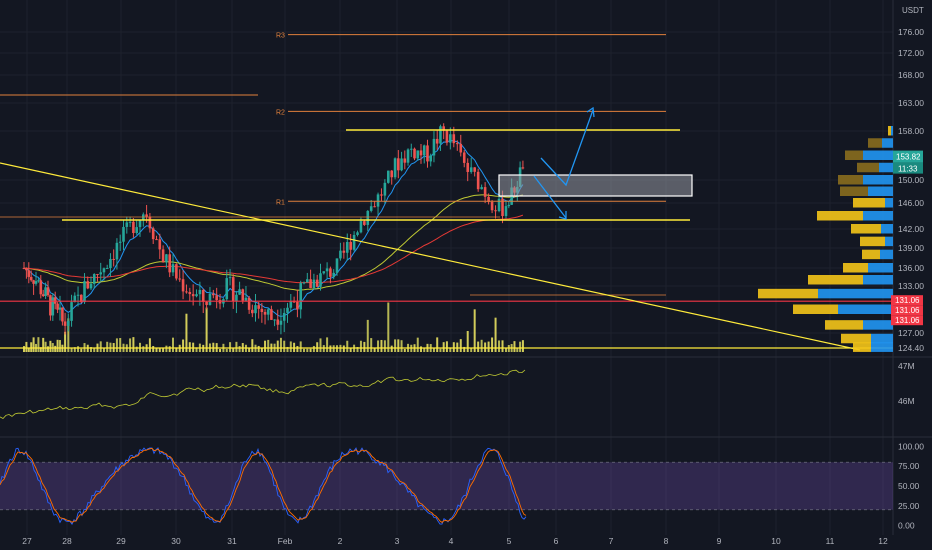  I want to click on red-level-tag, so click(907, 320).